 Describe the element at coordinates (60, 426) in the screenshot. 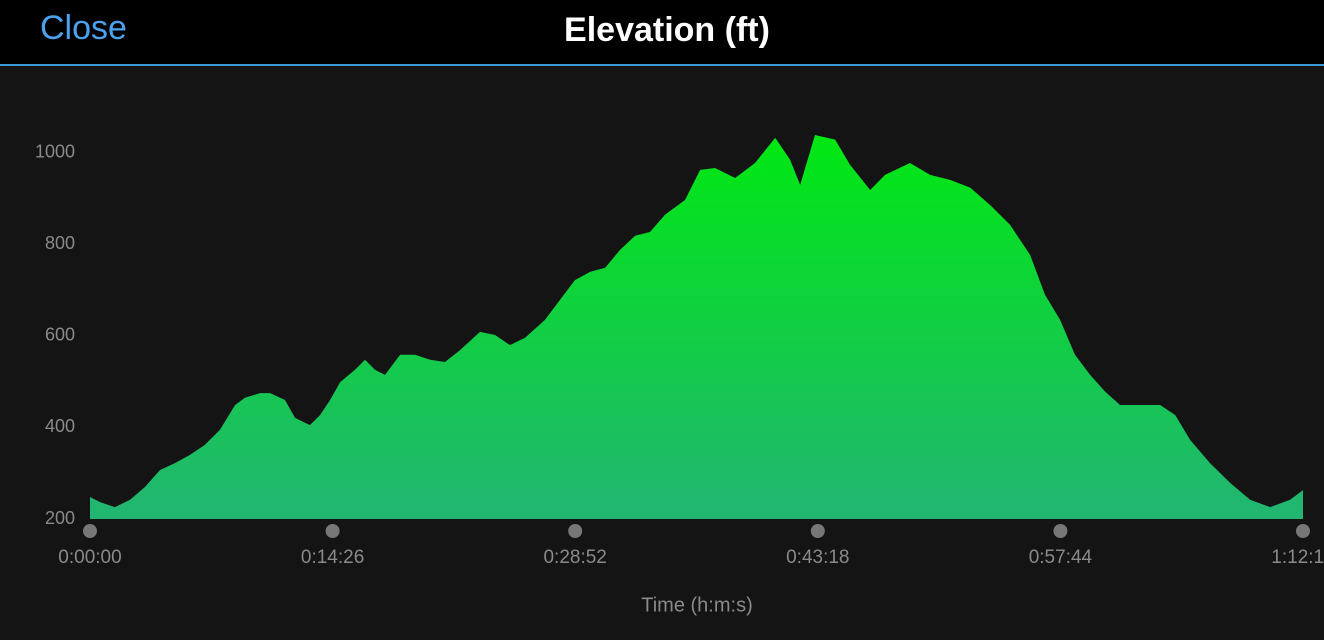

I see `y-tick-label: 400` at that location.